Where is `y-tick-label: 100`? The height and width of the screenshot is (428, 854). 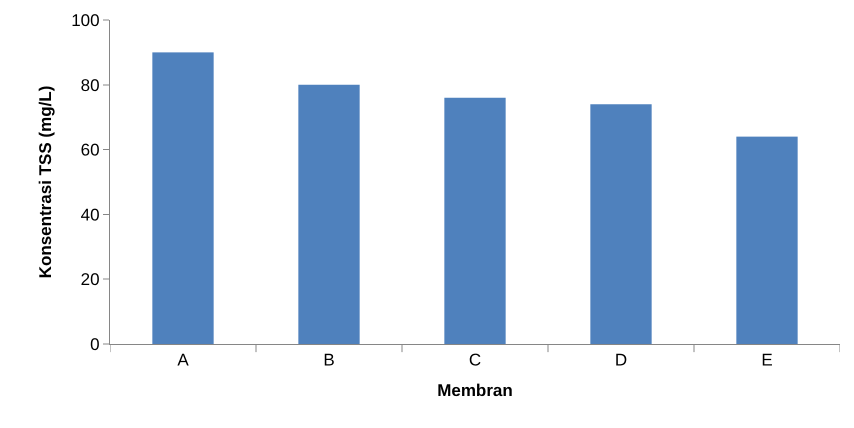 y-tick-label: 100 is located at coordinates (85, 20).